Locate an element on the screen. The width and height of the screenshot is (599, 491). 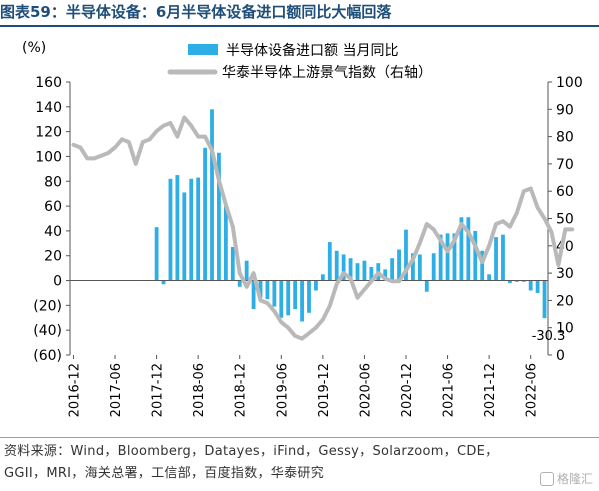
left-tick-label: 20 is located at coordinates (53, 257).